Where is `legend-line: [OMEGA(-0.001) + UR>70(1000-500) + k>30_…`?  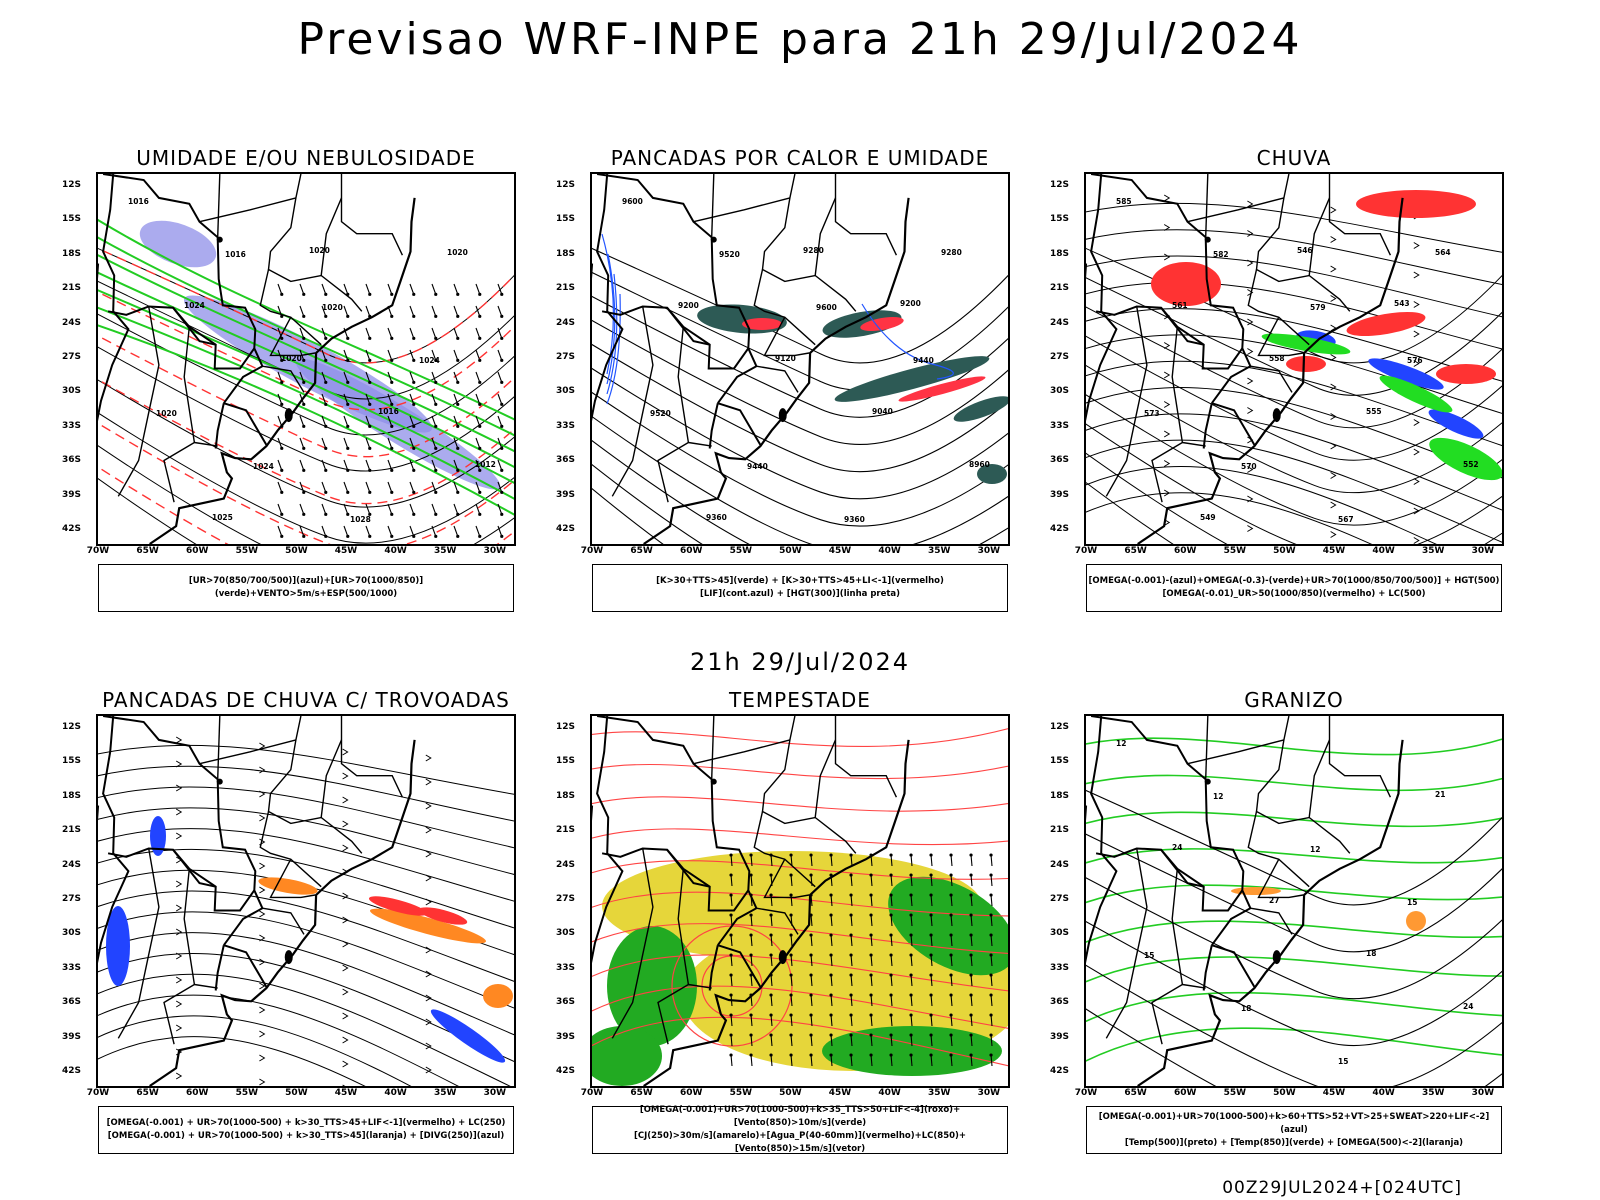 legend-line: [OMEGA(-0.001) + UR>70(1000-500) + k>30_… is located at coordinates (306, 1136).